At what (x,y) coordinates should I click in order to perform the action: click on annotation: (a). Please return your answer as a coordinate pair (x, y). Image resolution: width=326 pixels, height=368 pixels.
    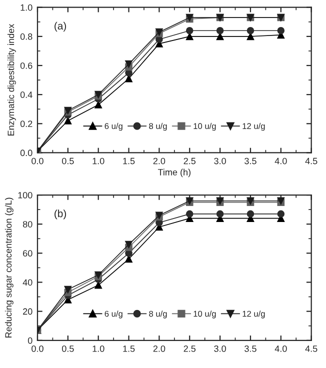
    Looking at the image, I should click on (60, 27).